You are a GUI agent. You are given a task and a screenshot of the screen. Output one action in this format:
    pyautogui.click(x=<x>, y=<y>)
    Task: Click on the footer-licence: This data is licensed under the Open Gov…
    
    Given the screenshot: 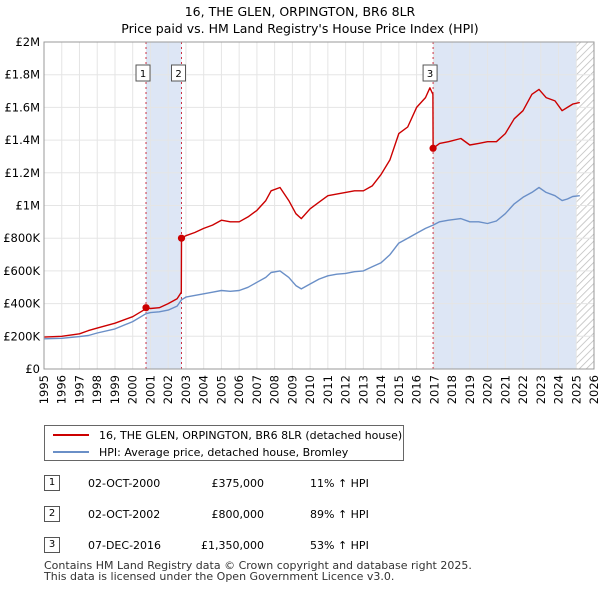 What is the action you would take?
    pyautogui.click(x=219, y=576)
    